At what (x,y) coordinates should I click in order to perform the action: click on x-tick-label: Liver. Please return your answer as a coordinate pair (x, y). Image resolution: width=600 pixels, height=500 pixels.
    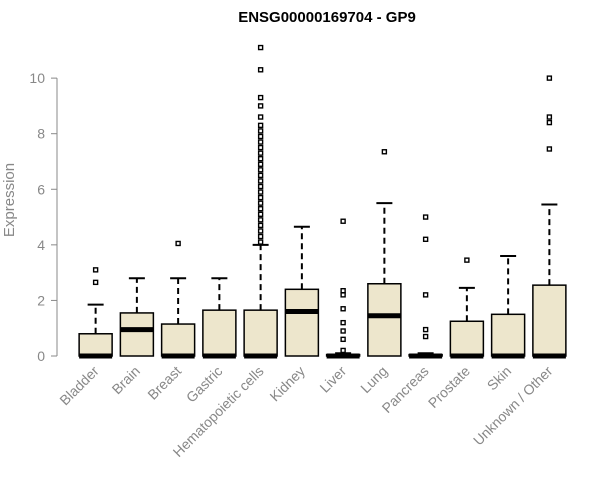
    Looking at the image, I should click on (332, 379).